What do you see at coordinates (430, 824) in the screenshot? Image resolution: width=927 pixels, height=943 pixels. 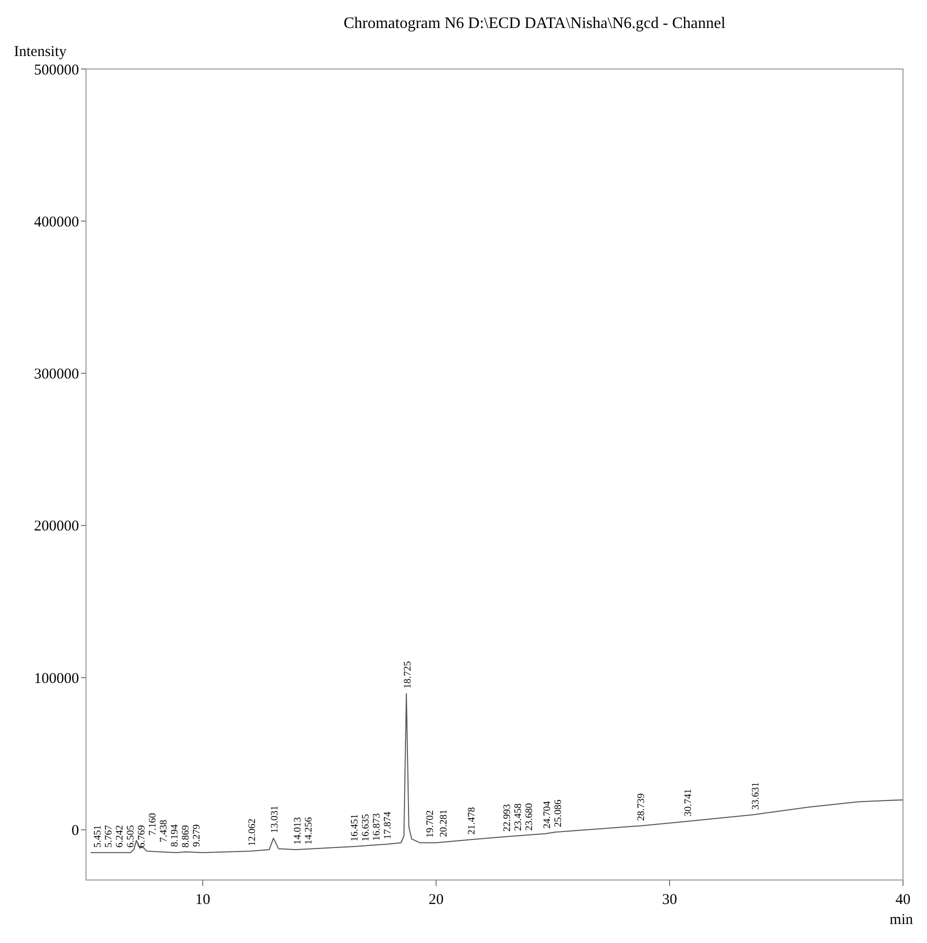 I see `annotation: 19.702` at bounding box center [430, 824].